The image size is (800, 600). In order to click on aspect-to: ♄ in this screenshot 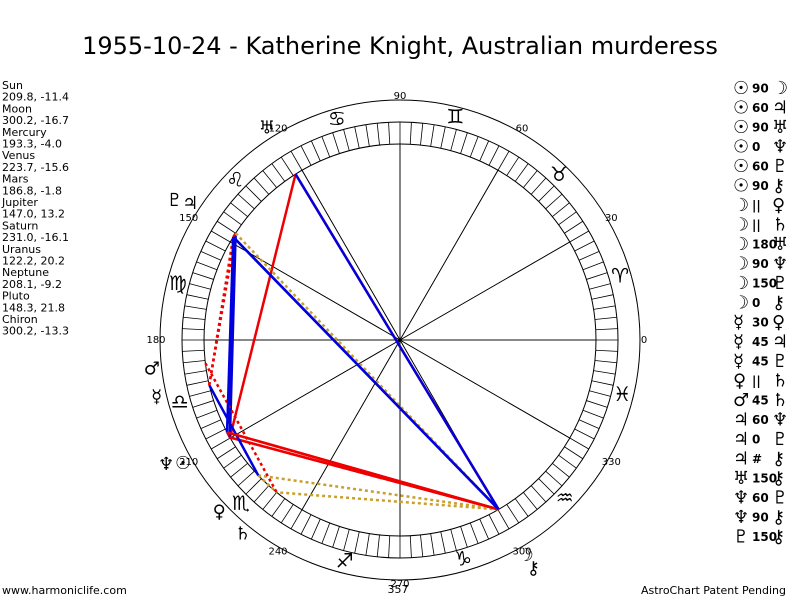, I will do `click(780, 381)`.